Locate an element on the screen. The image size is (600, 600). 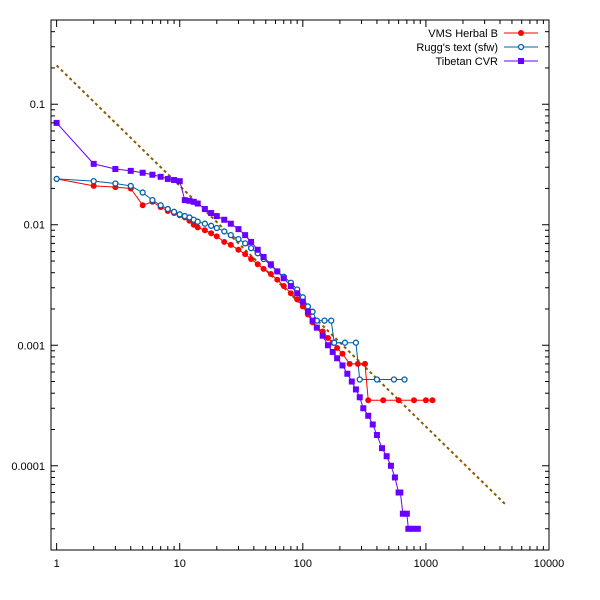
legend-label-tibetan-cvr: Tibetan CVR is located at coordinates (466, 62).